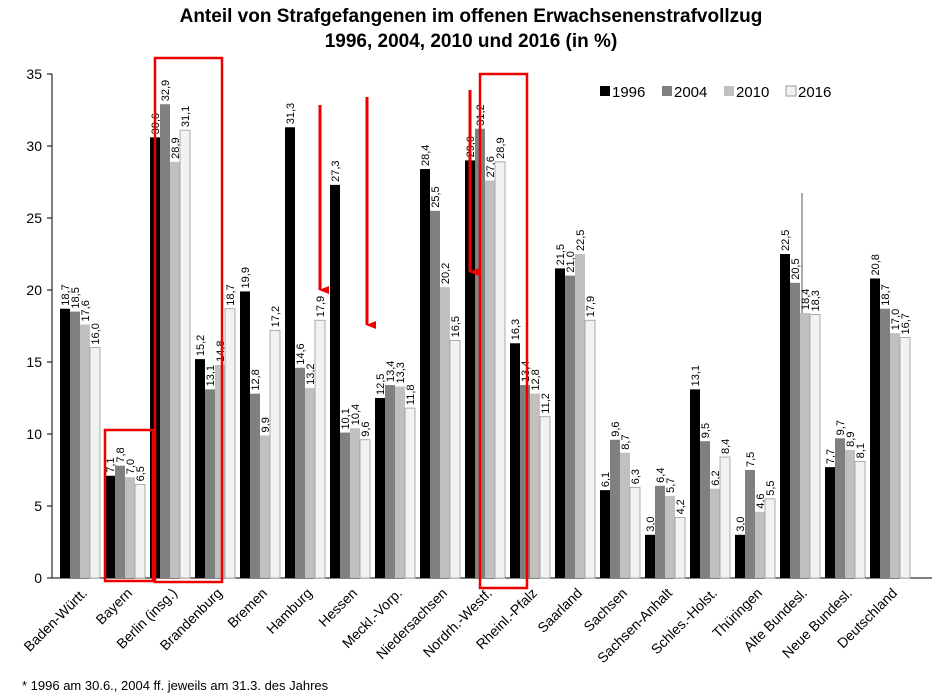 This screenshot has width=942, height=694. Describe the element at coordinates (716, 477) in the screenshot. I see `value-label: 6,2` at that location.